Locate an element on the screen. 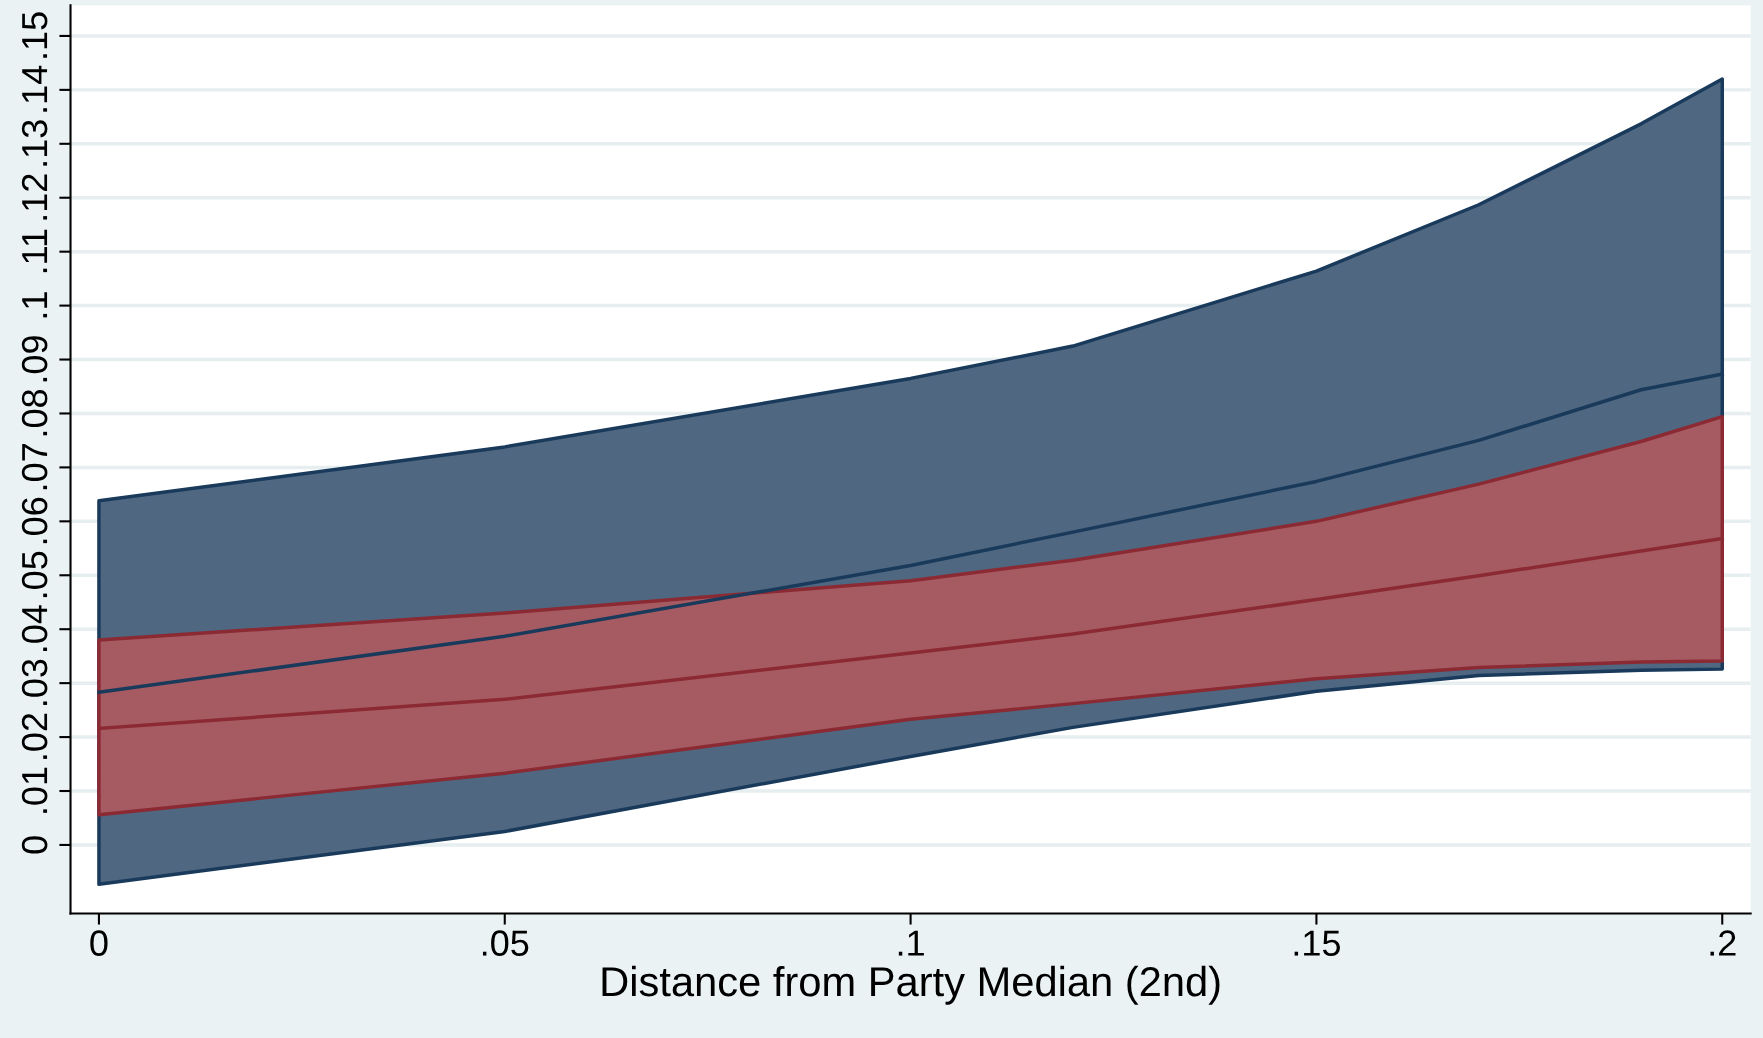 This screenshot has width=1763, height=1038. y-tick-label: .15 is located at coordinates (35, 35).